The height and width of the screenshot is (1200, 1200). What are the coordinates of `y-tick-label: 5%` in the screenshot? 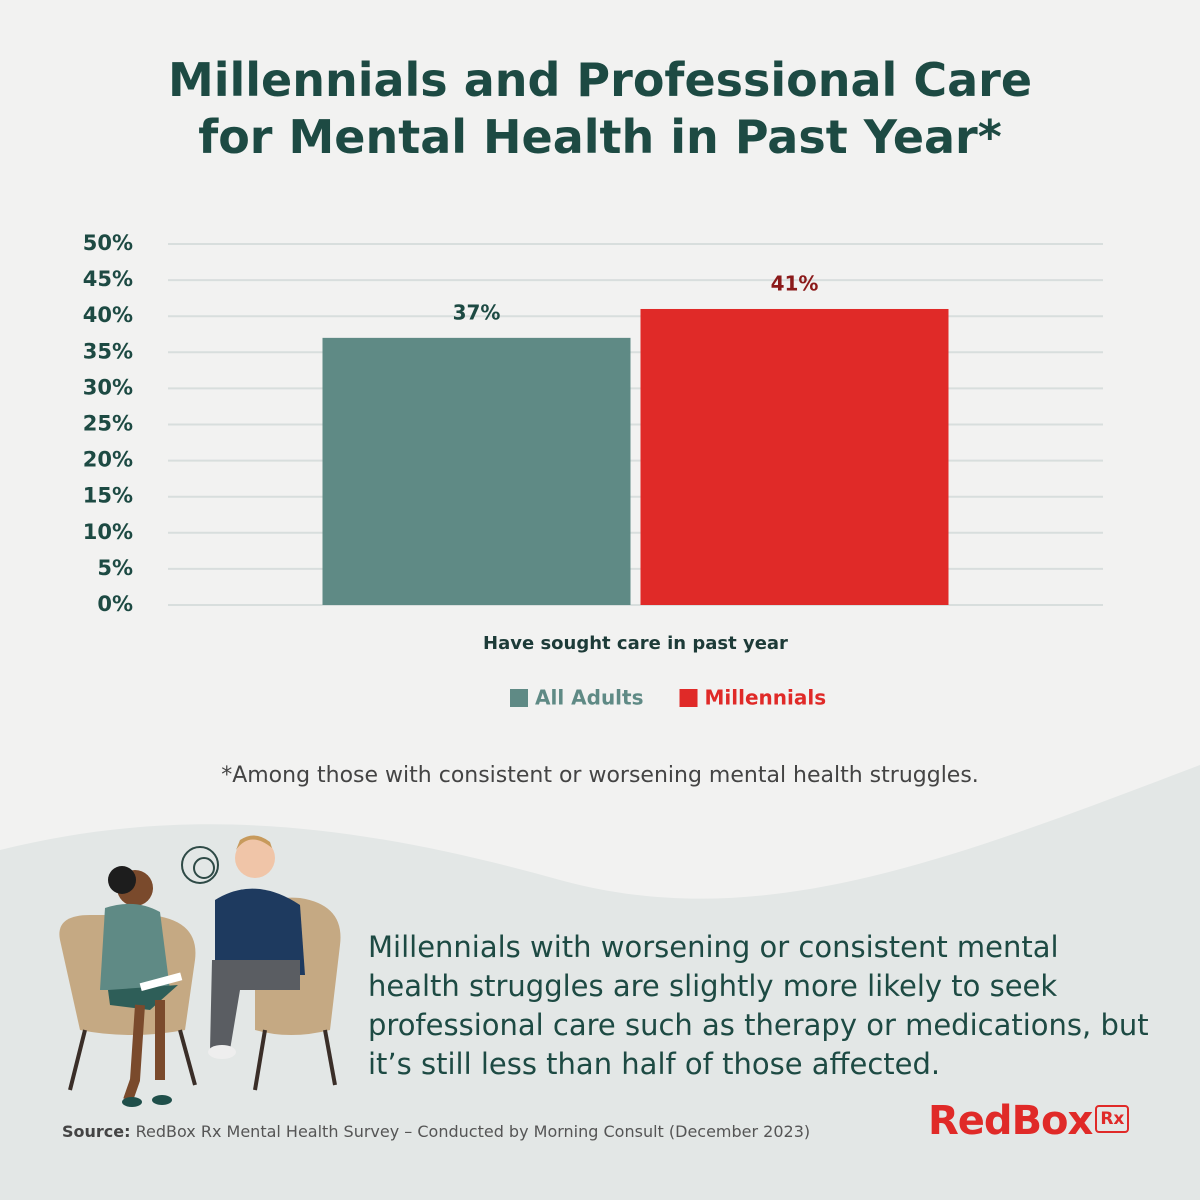 It's located at (115, 568).